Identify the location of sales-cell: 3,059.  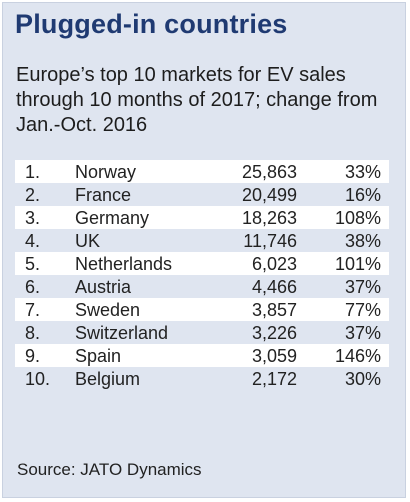
(274, 356).